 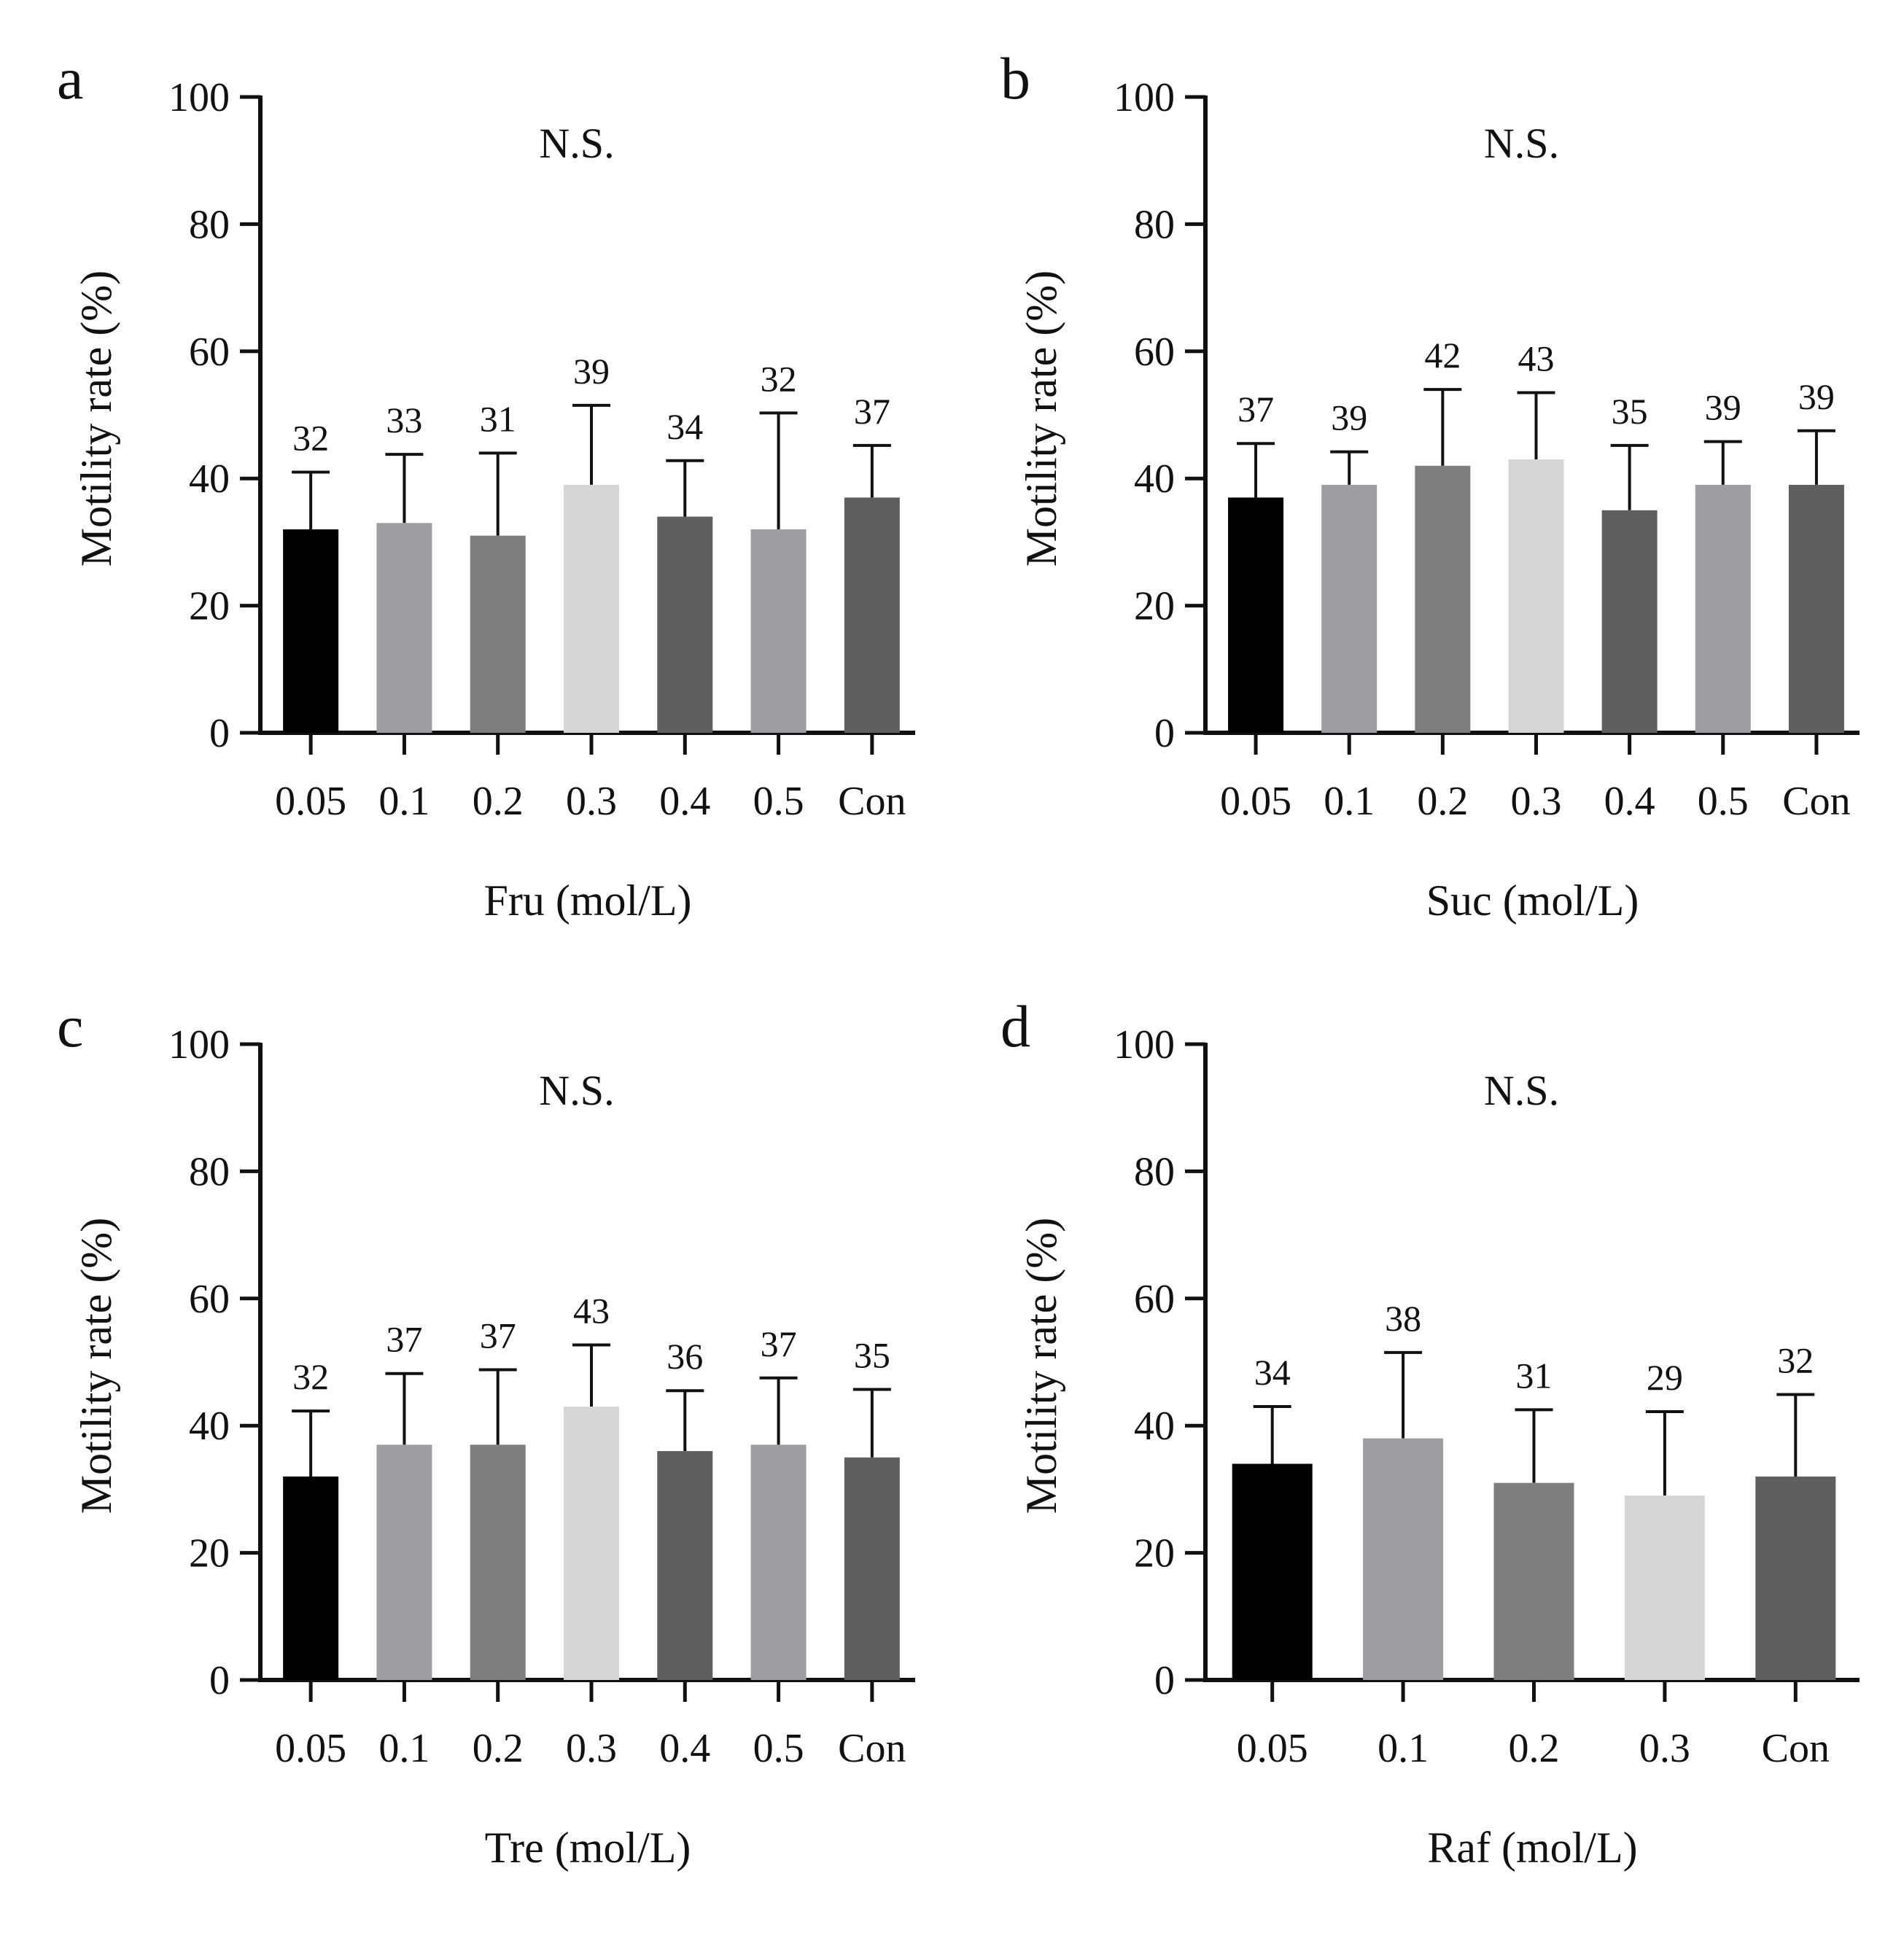 I want to click on data-label: 33, so click(x=404, y=420).